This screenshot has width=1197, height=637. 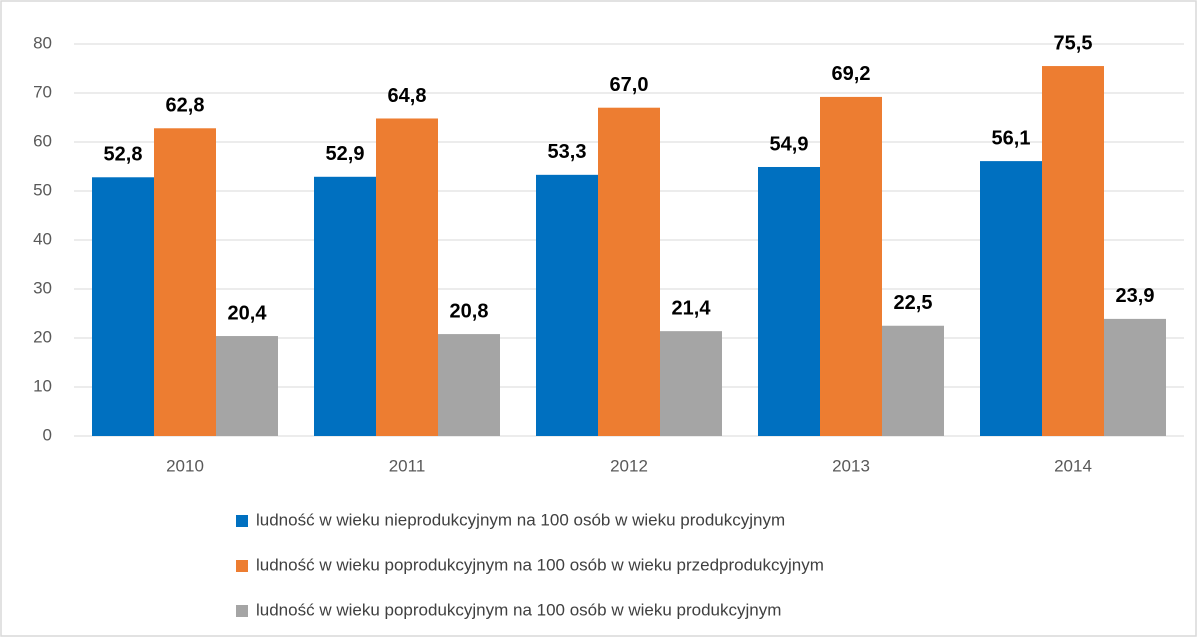 What do you see at coordinates (629, 465) in the screenshot?
I see `x-tick-label: 2012` at bounding box center [629, 465].